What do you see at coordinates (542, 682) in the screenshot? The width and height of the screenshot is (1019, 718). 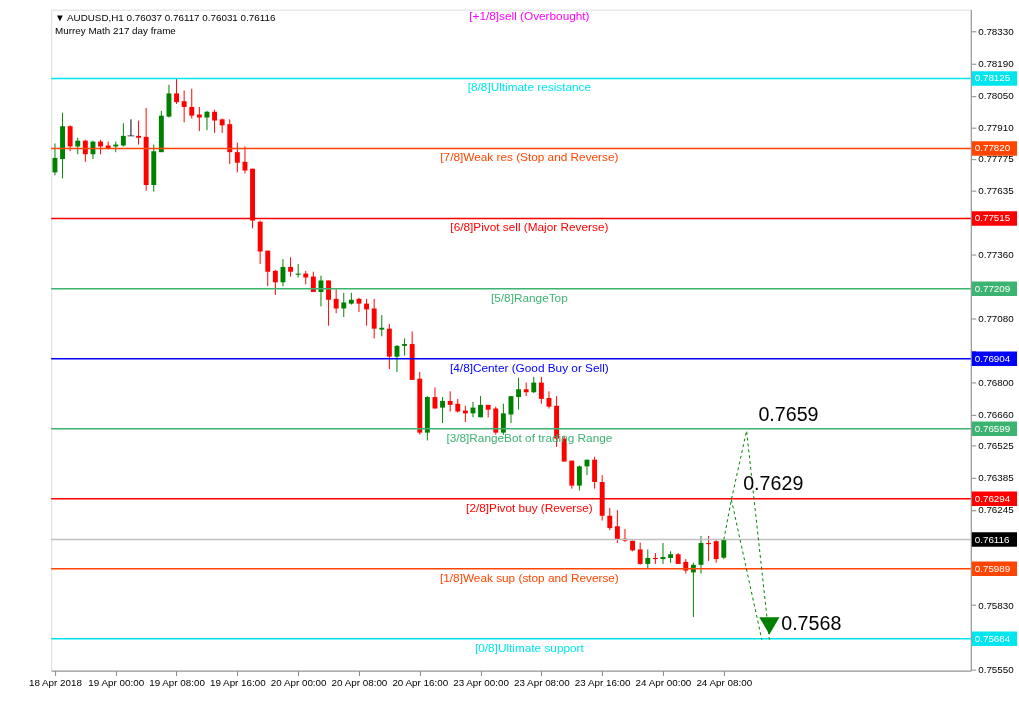 I see `x-tick-label: 23 Apr 08:00` at bounding box center [542, 682].